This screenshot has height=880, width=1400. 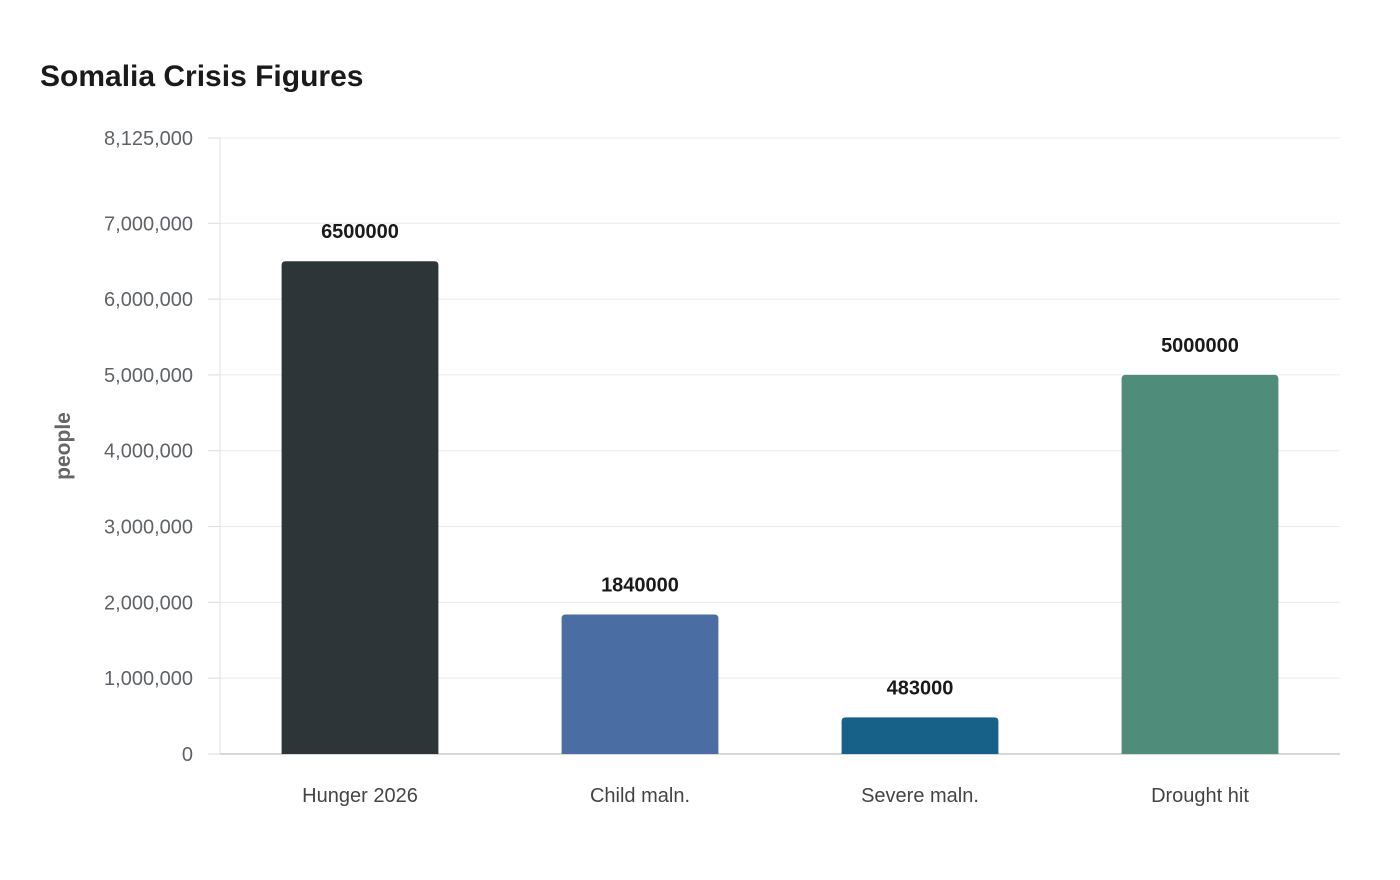 I want to click on bar-hunger-2026, so click(x=360, y=507).